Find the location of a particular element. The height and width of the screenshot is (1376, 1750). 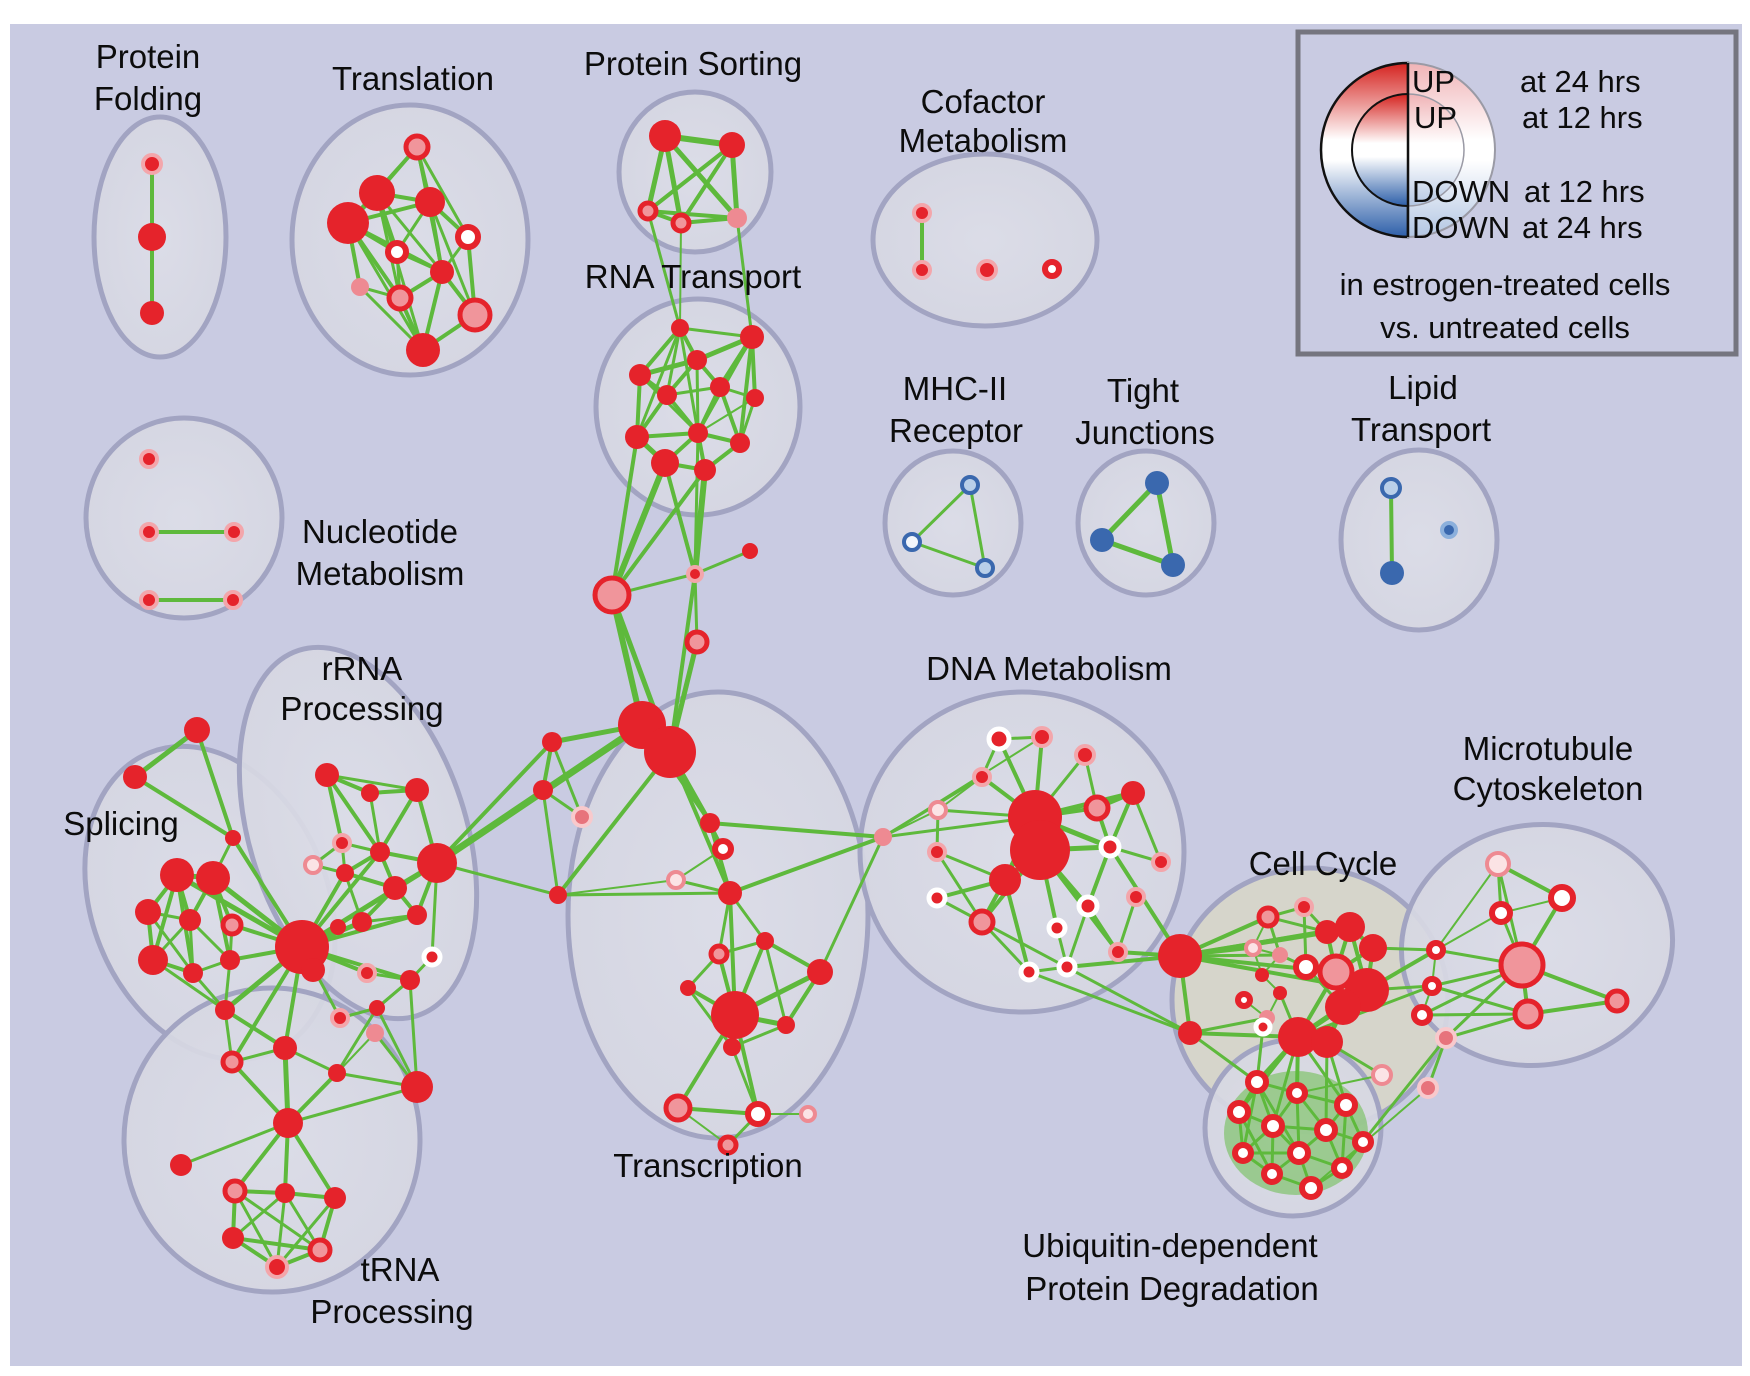

cluster-ellipse-cofactor-metabolism is located at coordinates (985, 240).